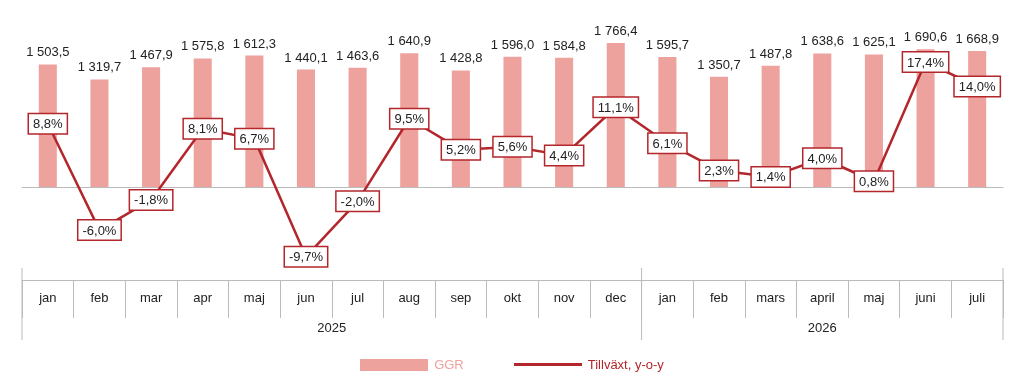  I want to click on data-label: 1 350,7, so click(719, 64).